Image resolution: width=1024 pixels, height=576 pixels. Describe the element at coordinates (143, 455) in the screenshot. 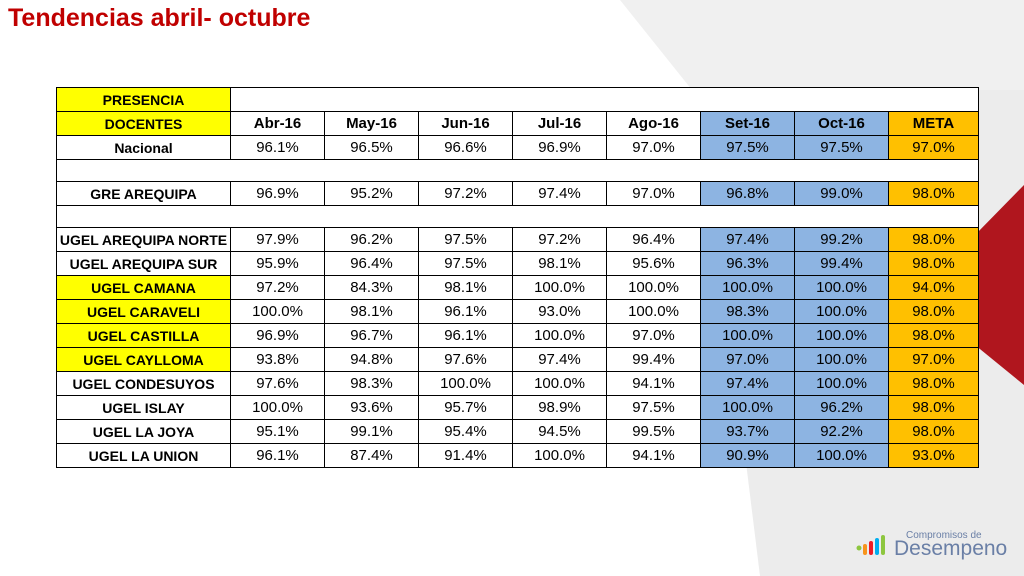

I see `row-label: UGEL LA UNION` at that location.